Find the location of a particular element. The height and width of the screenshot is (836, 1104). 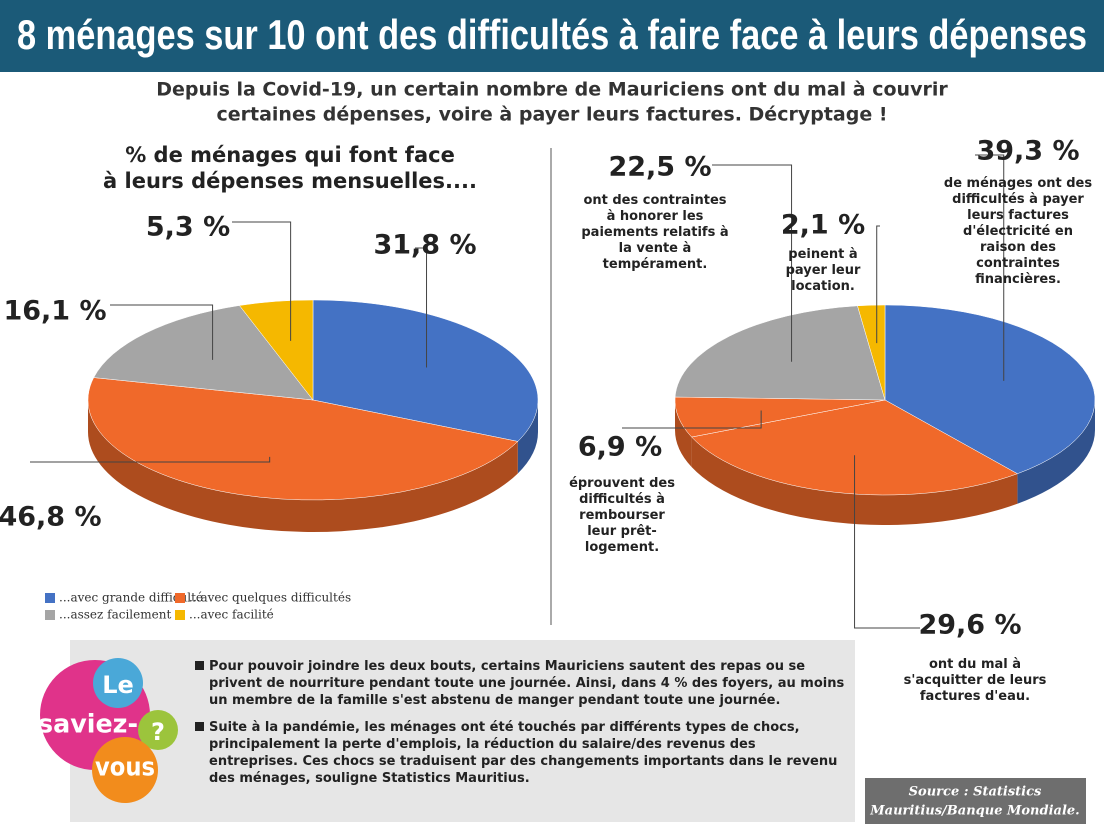

value-label: 31,8 % is located at coordinates (424, 245).